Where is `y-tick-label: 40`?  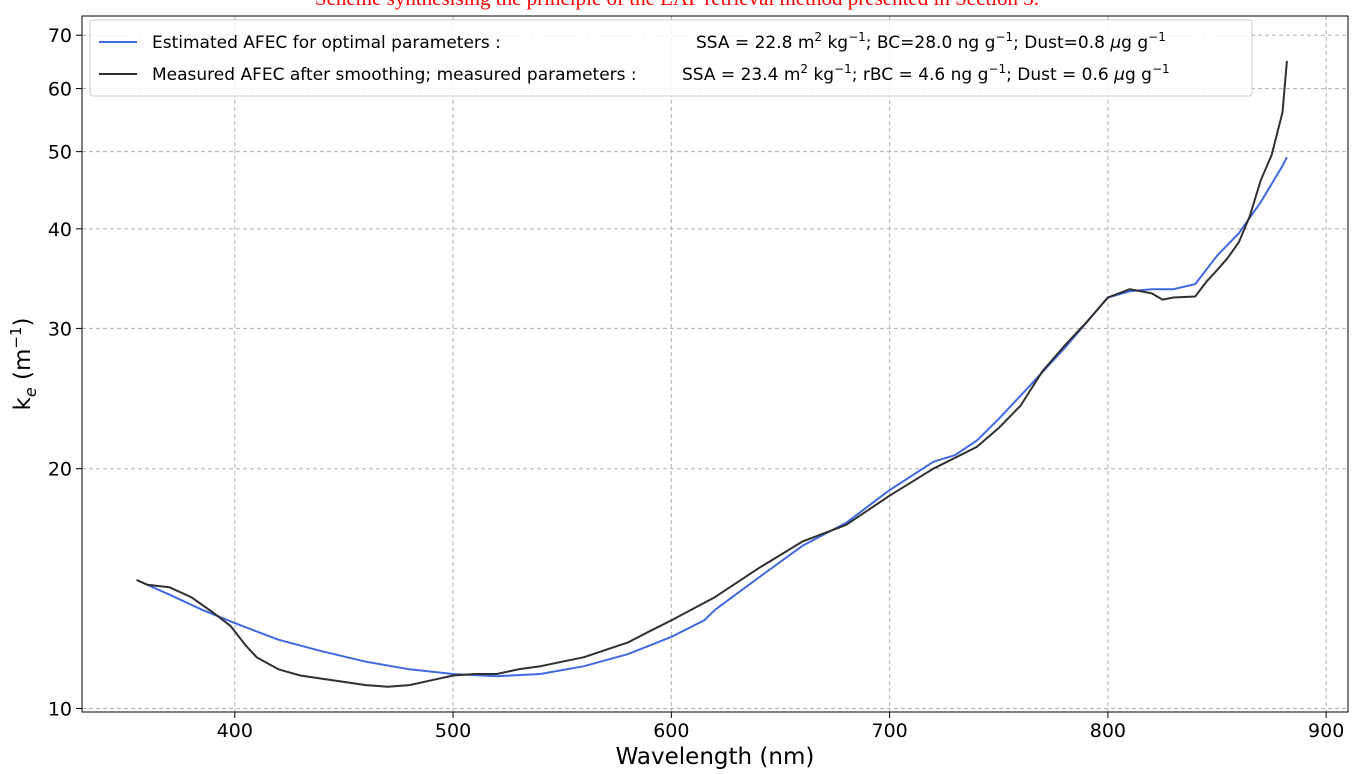
y-tick-label: 40 is located at coordinates (60, 230).